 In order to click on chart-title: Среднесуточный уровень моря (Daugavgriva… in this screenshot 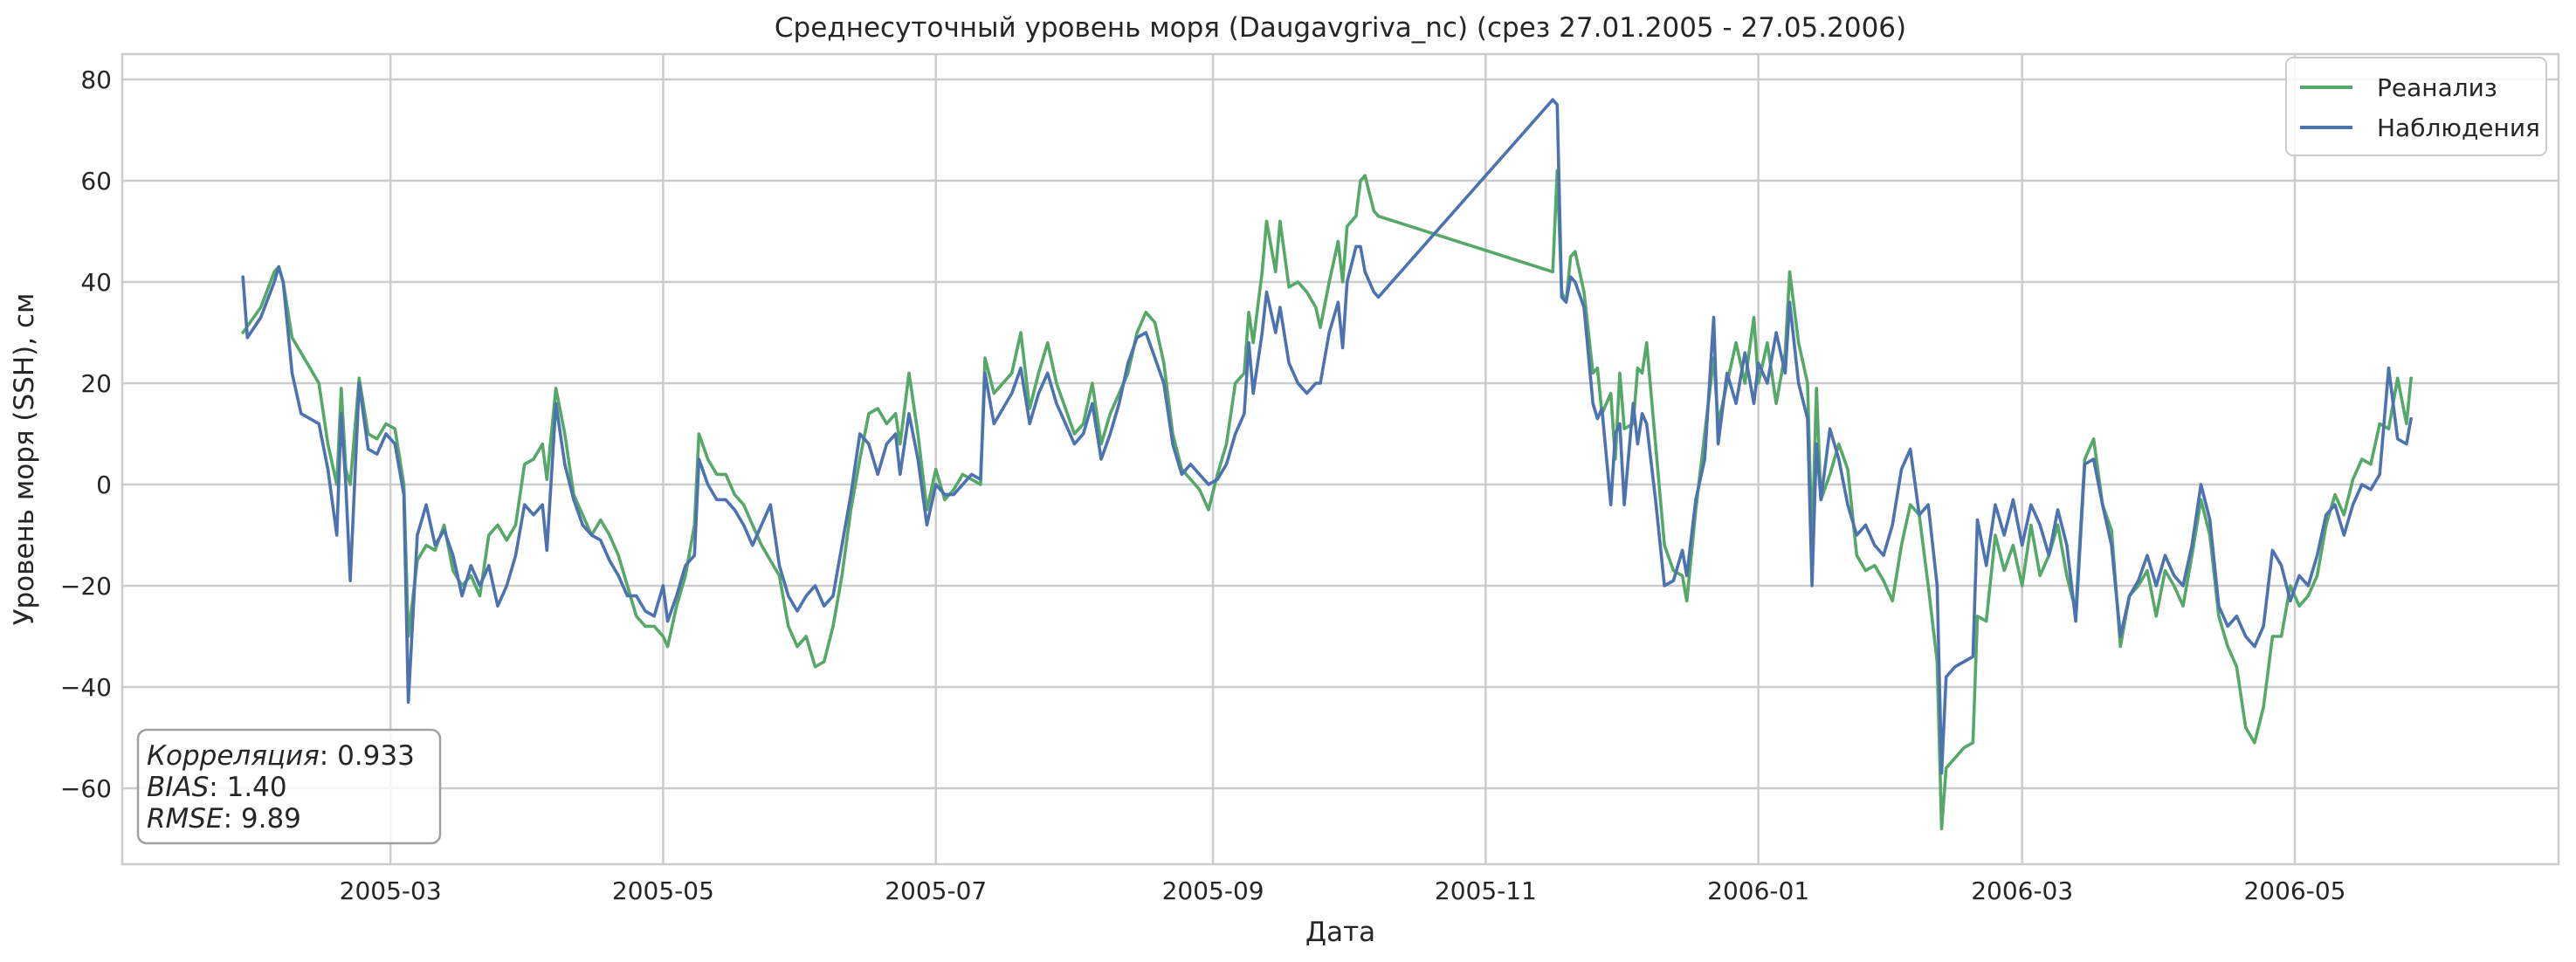, I will do `click(1340, 28)`.